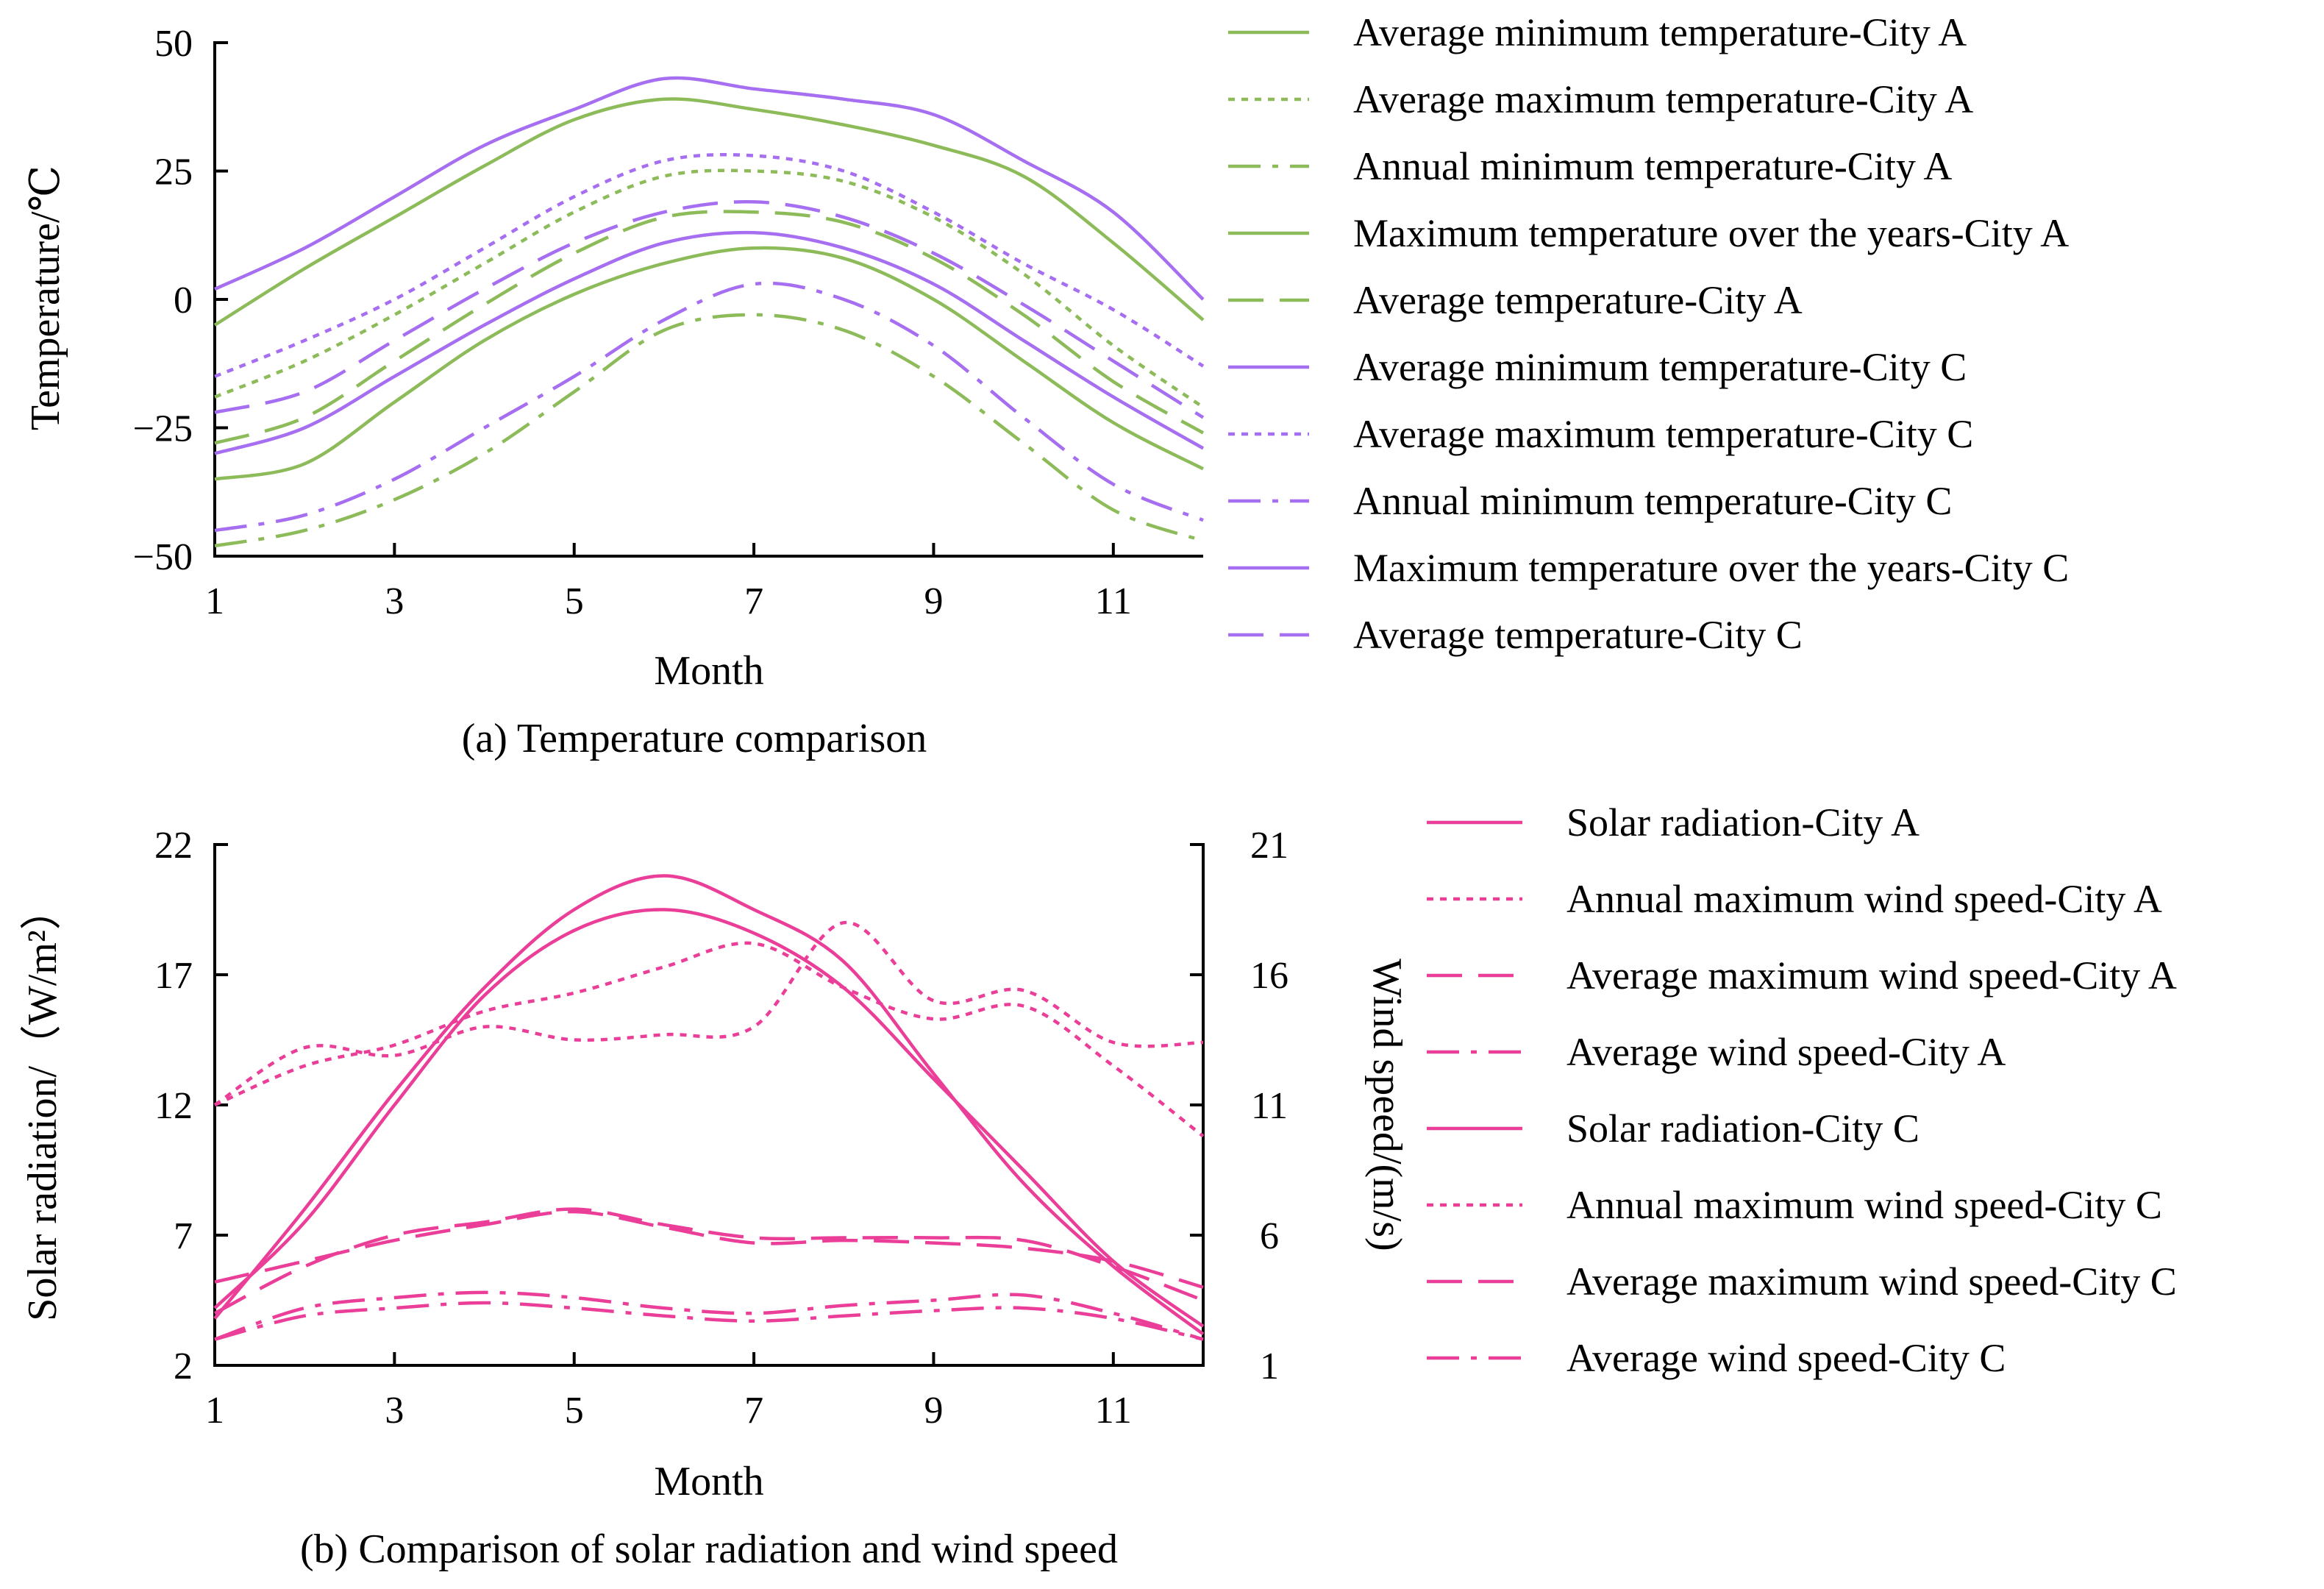 The width and height of the screenshot is (2324, 1589). What do you see at coordinates (173, 976) in the screenshot?
I see `y-tick-label: 17` at bounding box center [173, 976].